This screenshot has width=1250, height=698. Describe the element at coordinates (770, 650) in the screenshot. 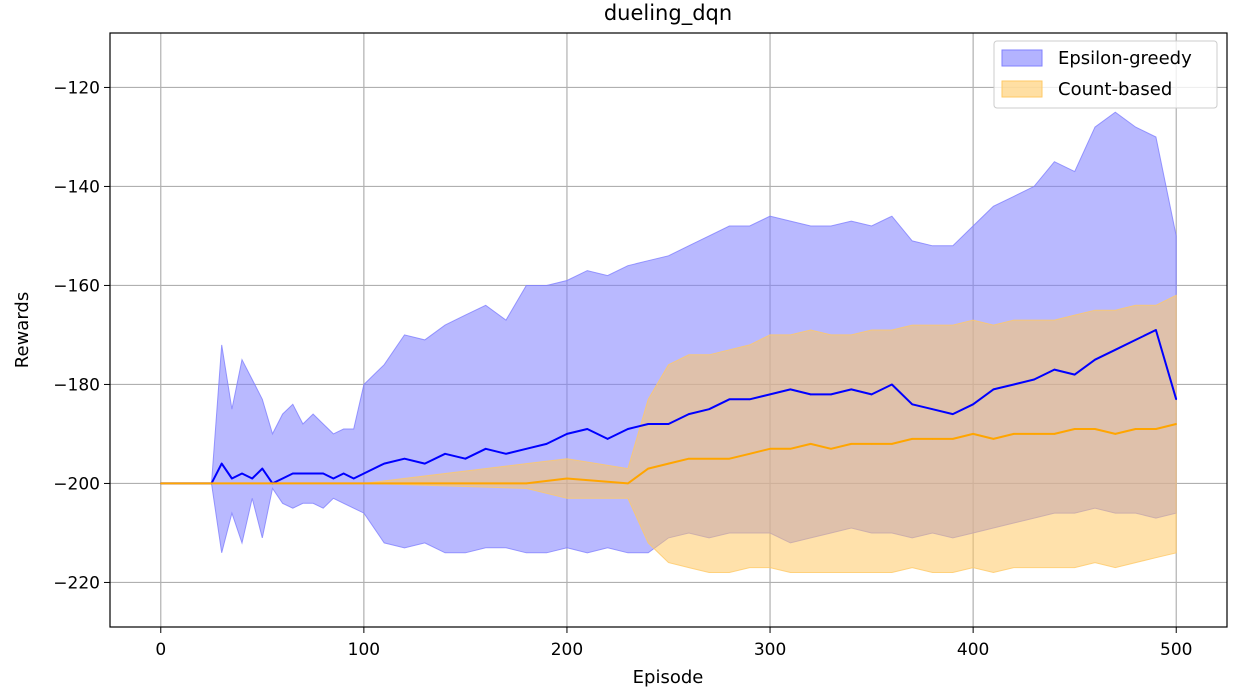

I see `x-tick-label: 300` at that location.